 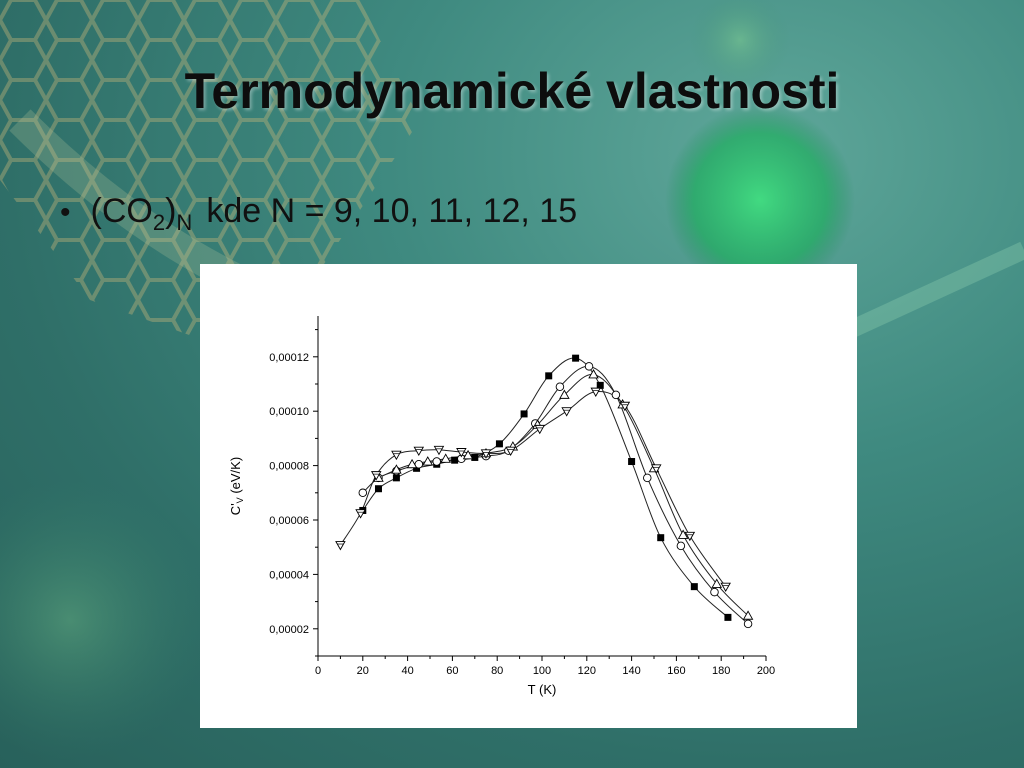 I want to click on x-tick-label: 80, so click(x=497, y=671).